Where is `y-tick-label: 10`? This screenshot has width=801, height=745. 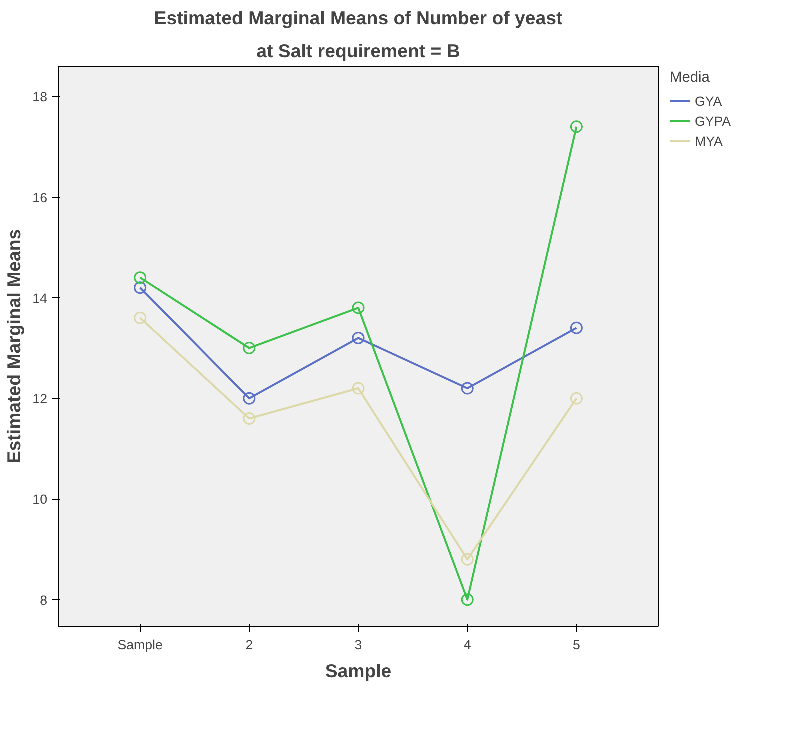
y-tick-label: 10 is located at coordinates (40, 500).